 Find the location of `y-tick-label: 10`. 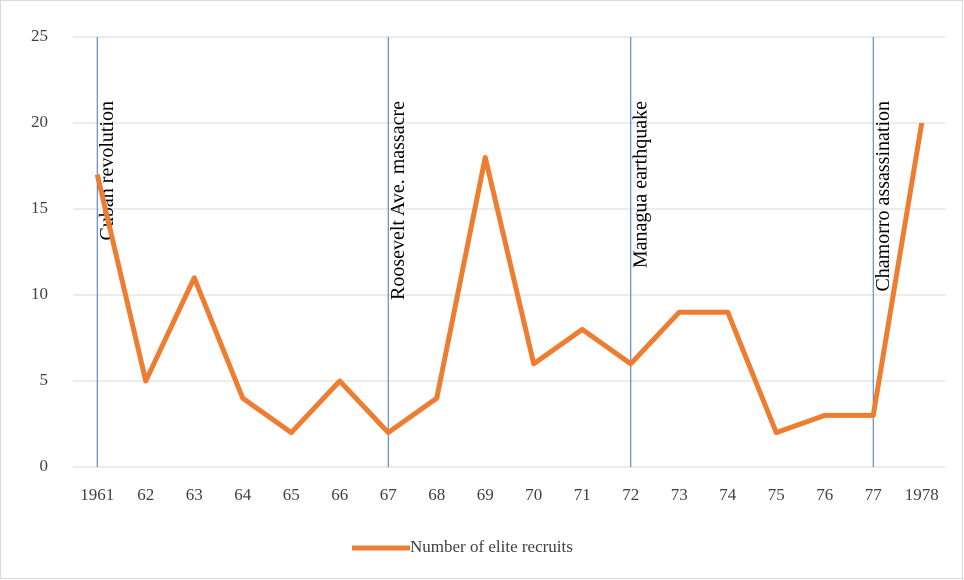

y-tick-label: 10 is located at coordinates (39, 293).